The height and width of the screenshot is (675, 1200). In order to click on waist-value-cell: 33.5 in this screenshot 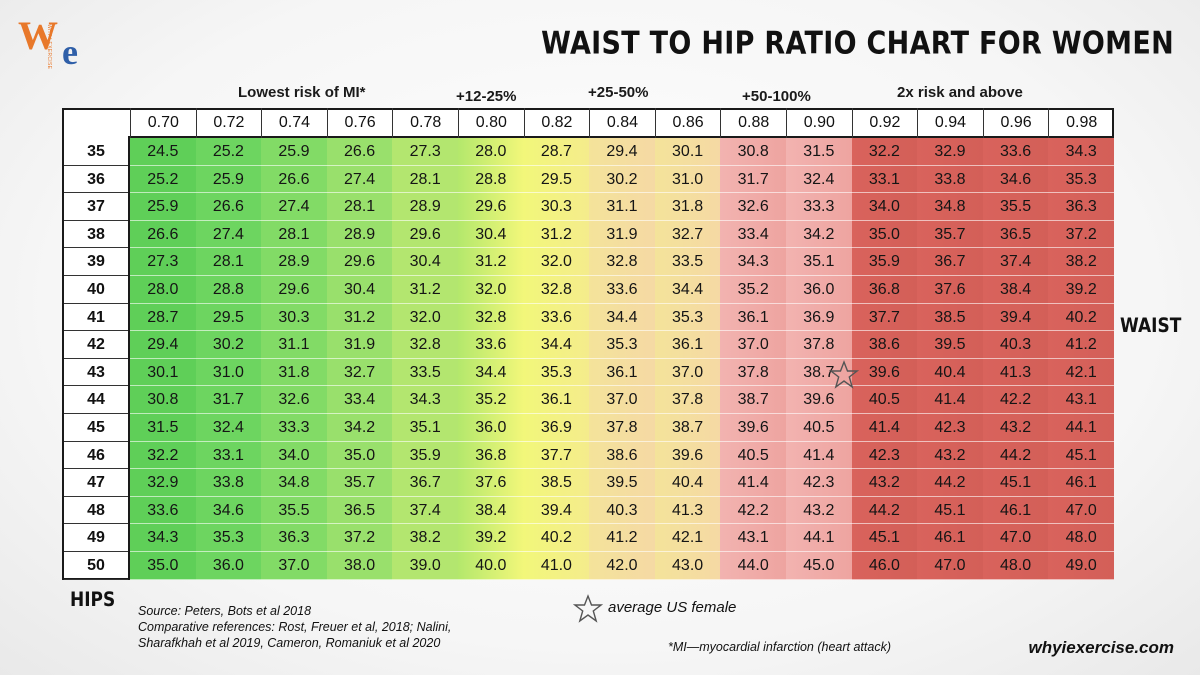, I will do `click(425, 373)`.